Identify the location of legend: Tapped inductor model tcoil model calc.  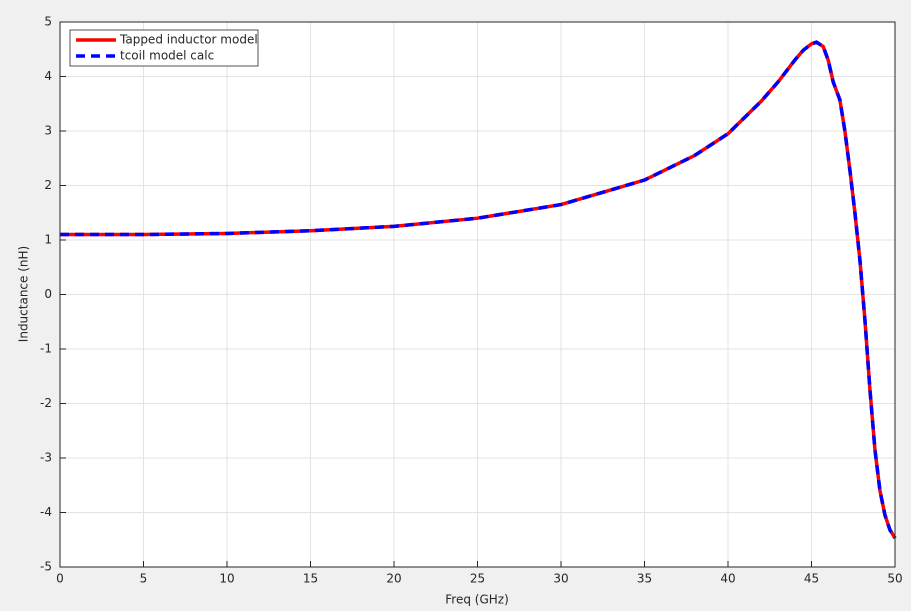
(164, 48).